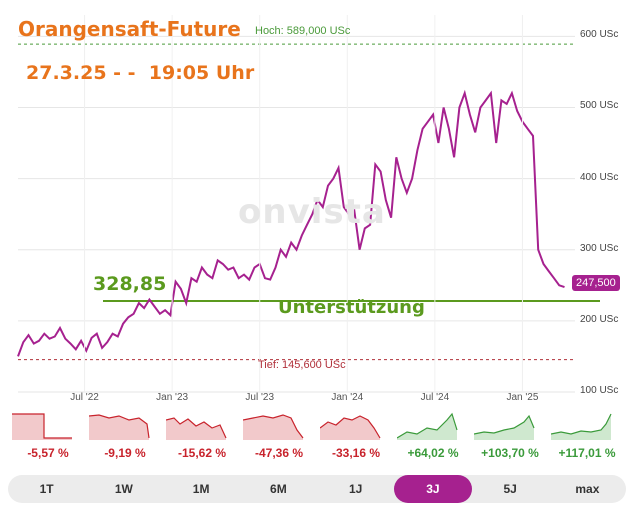 The image size is (642, 510). I want to click on y-tick-label: 100 USc, so click(599, 390).